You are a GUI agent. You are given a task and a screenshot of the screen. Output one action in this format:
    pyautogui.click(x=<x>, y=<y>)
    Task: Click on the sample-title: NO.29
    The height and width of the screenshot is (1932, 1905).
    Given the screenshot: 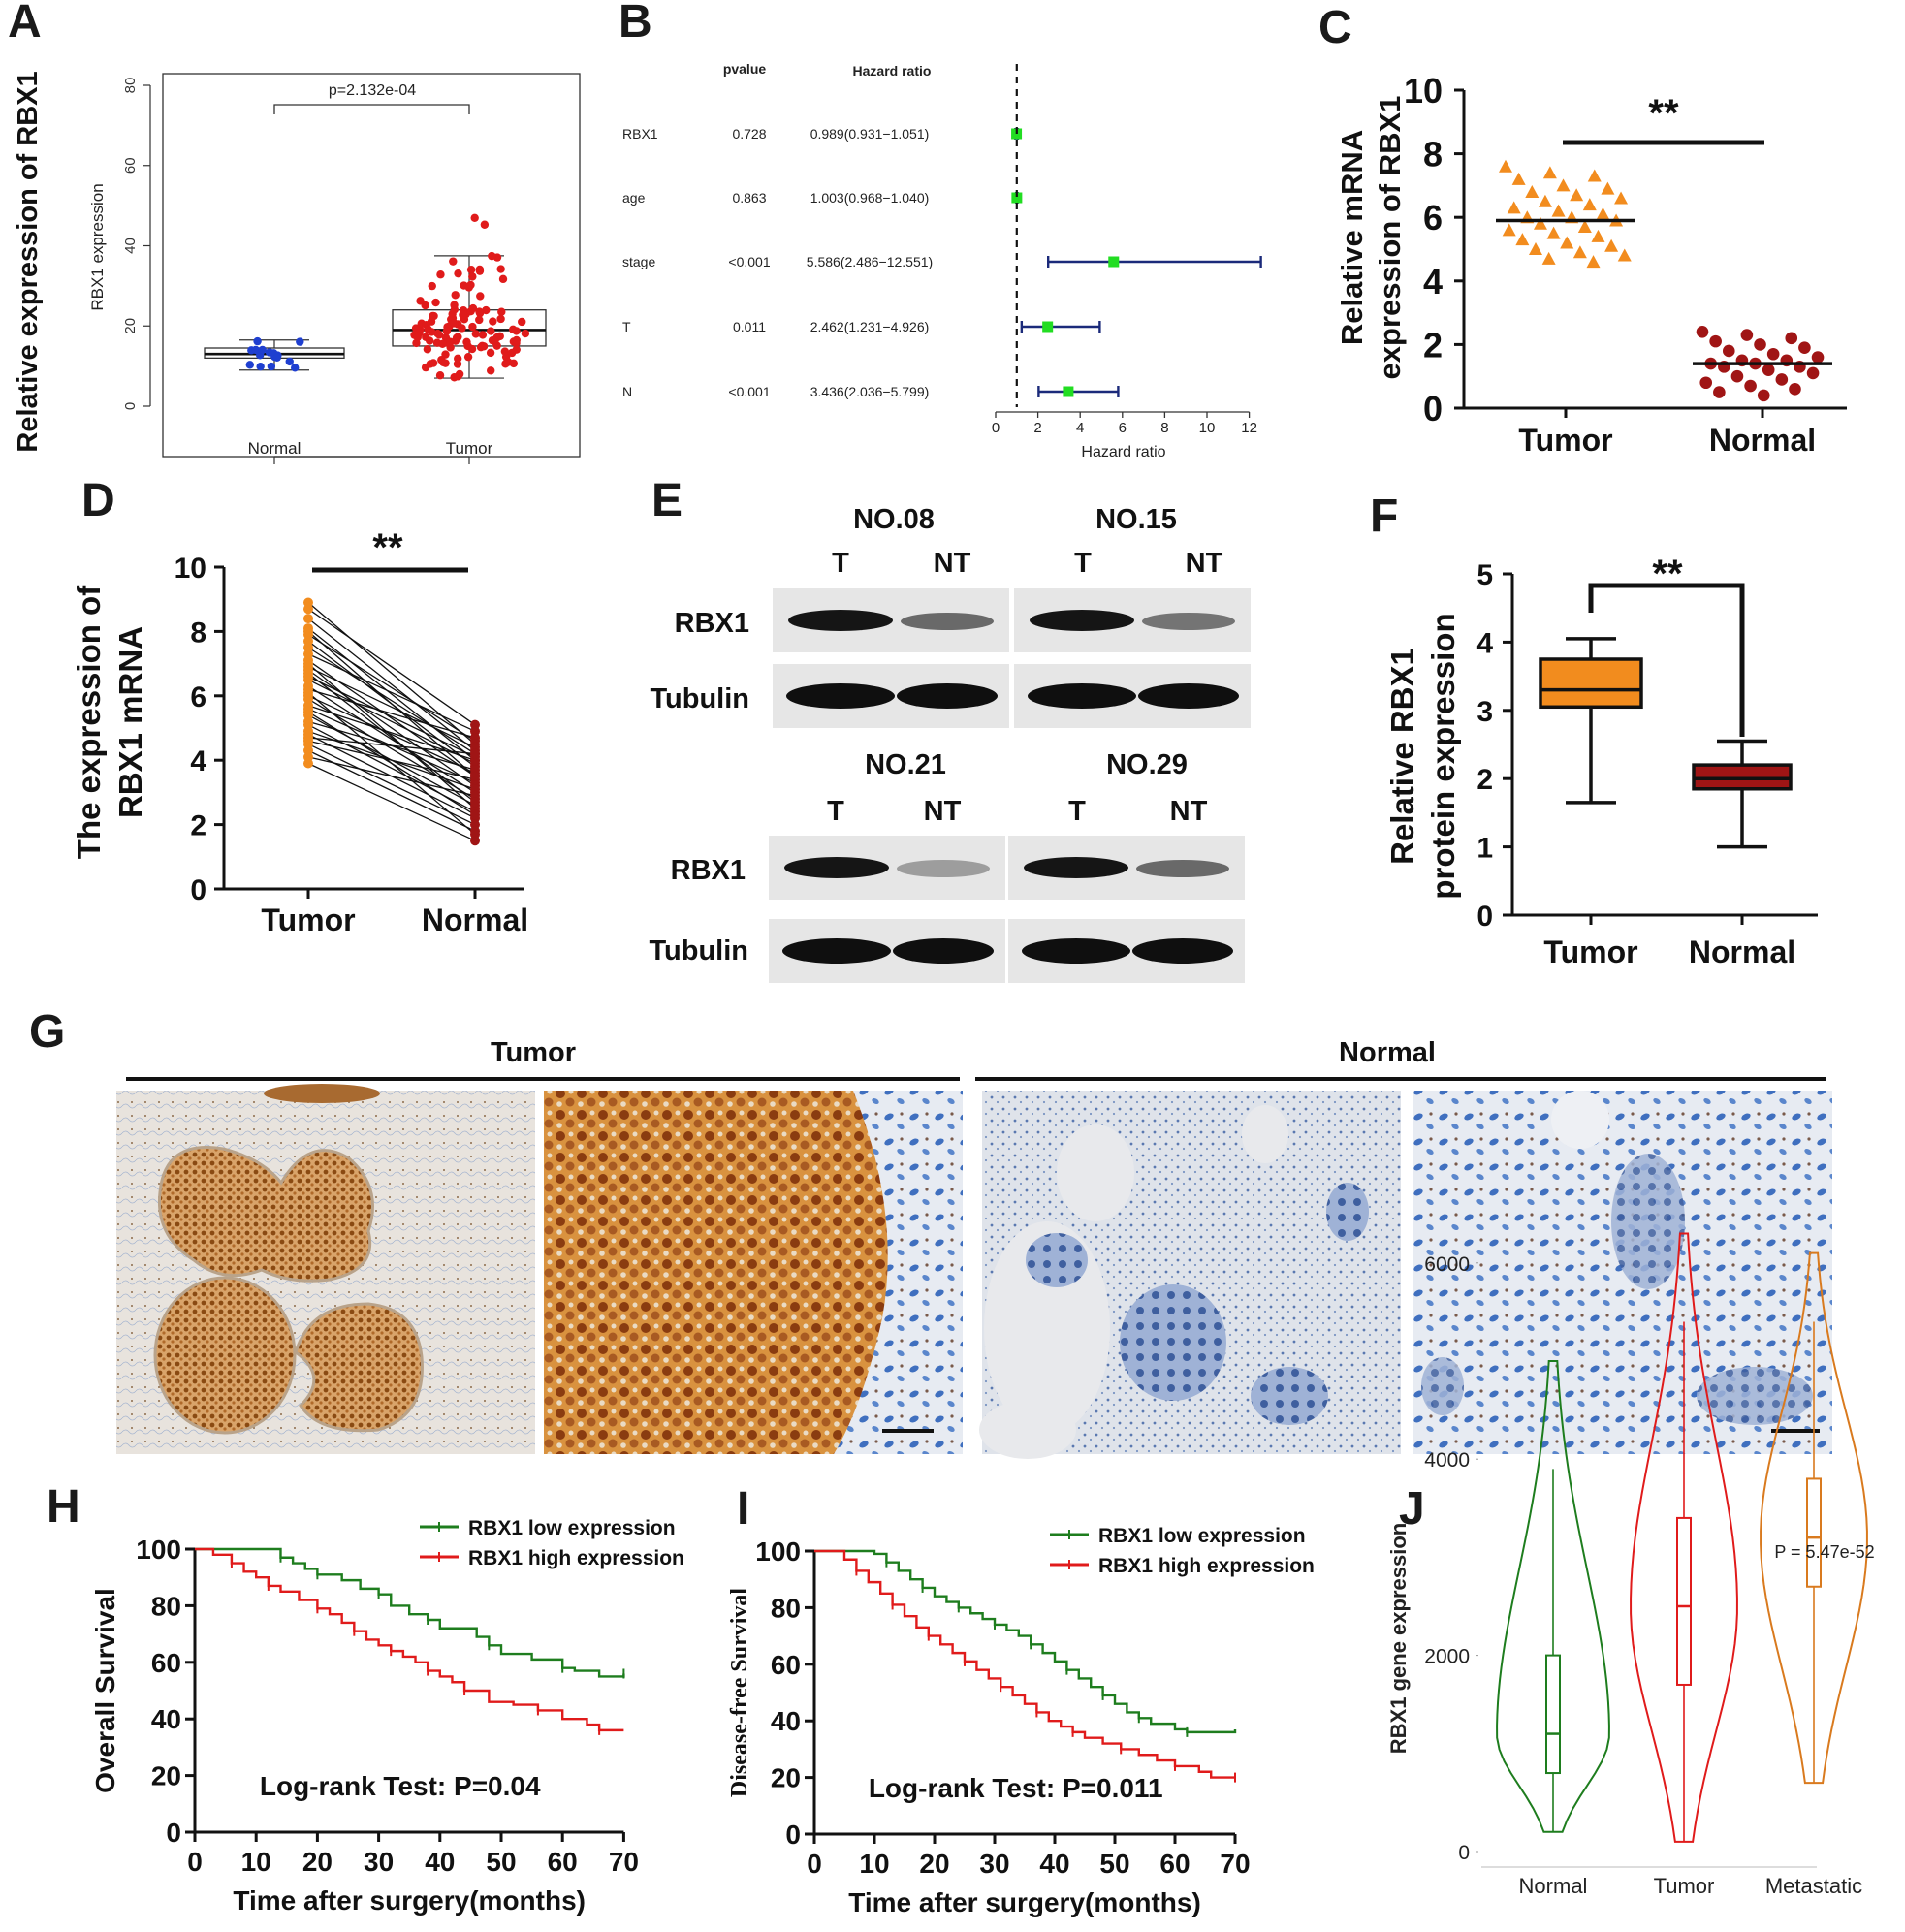 What is the action you would take?
    pyautogui.click(x=1147, y=764)
    